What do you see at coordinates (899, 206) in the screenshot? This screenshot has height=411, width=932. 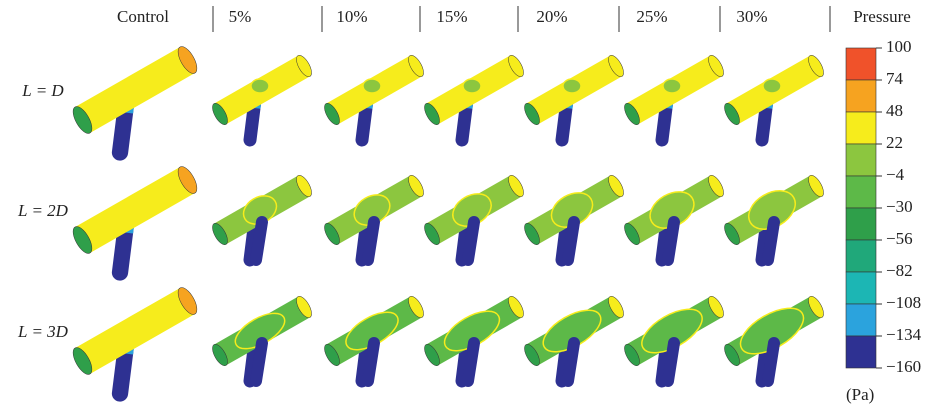 I see `colorbar-tick-label: −30` at bounding box center [899, 206].